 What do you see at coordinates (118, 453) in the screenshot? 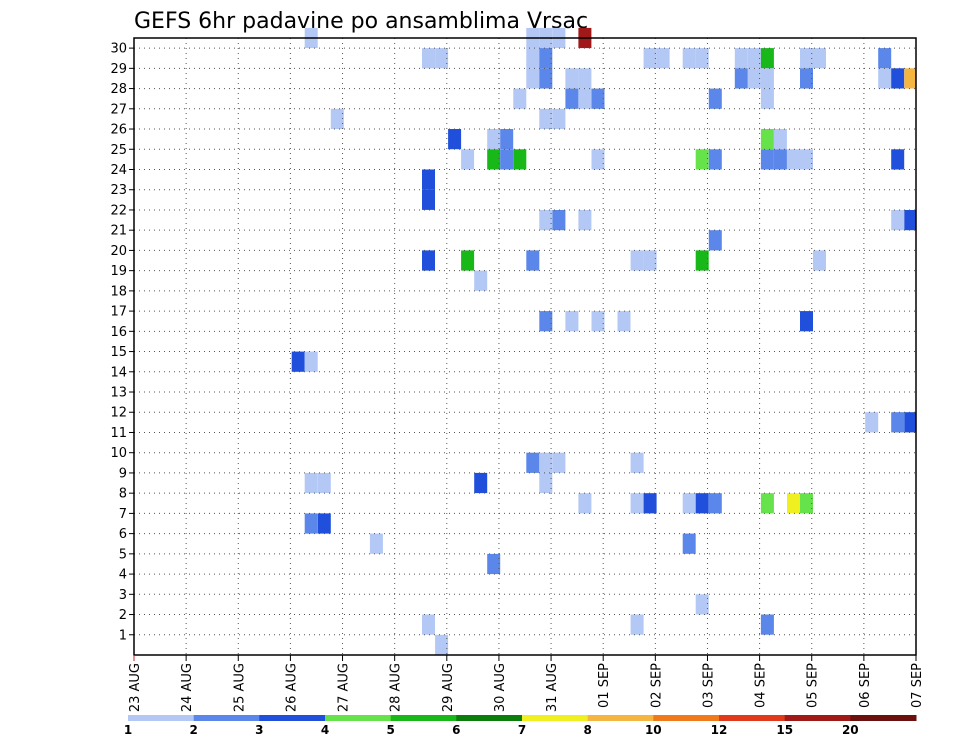
I see `y-tick-label: 10` at bounding box center [118, 453].